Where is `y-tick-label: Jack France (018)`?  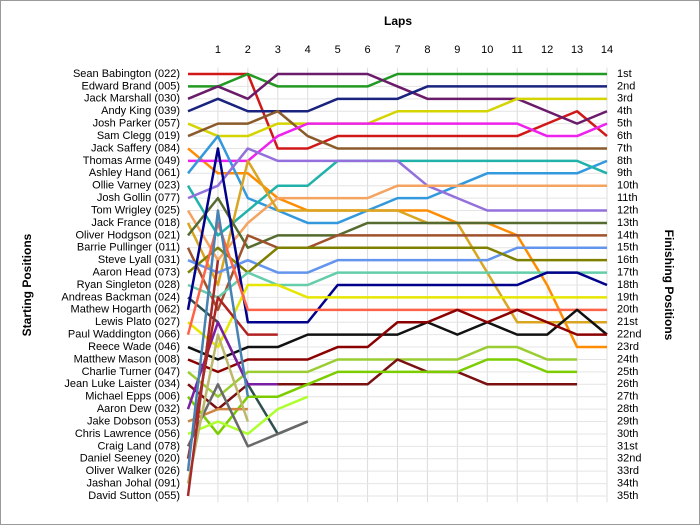 y-tick-label: Jack France (018) is located at coordinates (135, 223).